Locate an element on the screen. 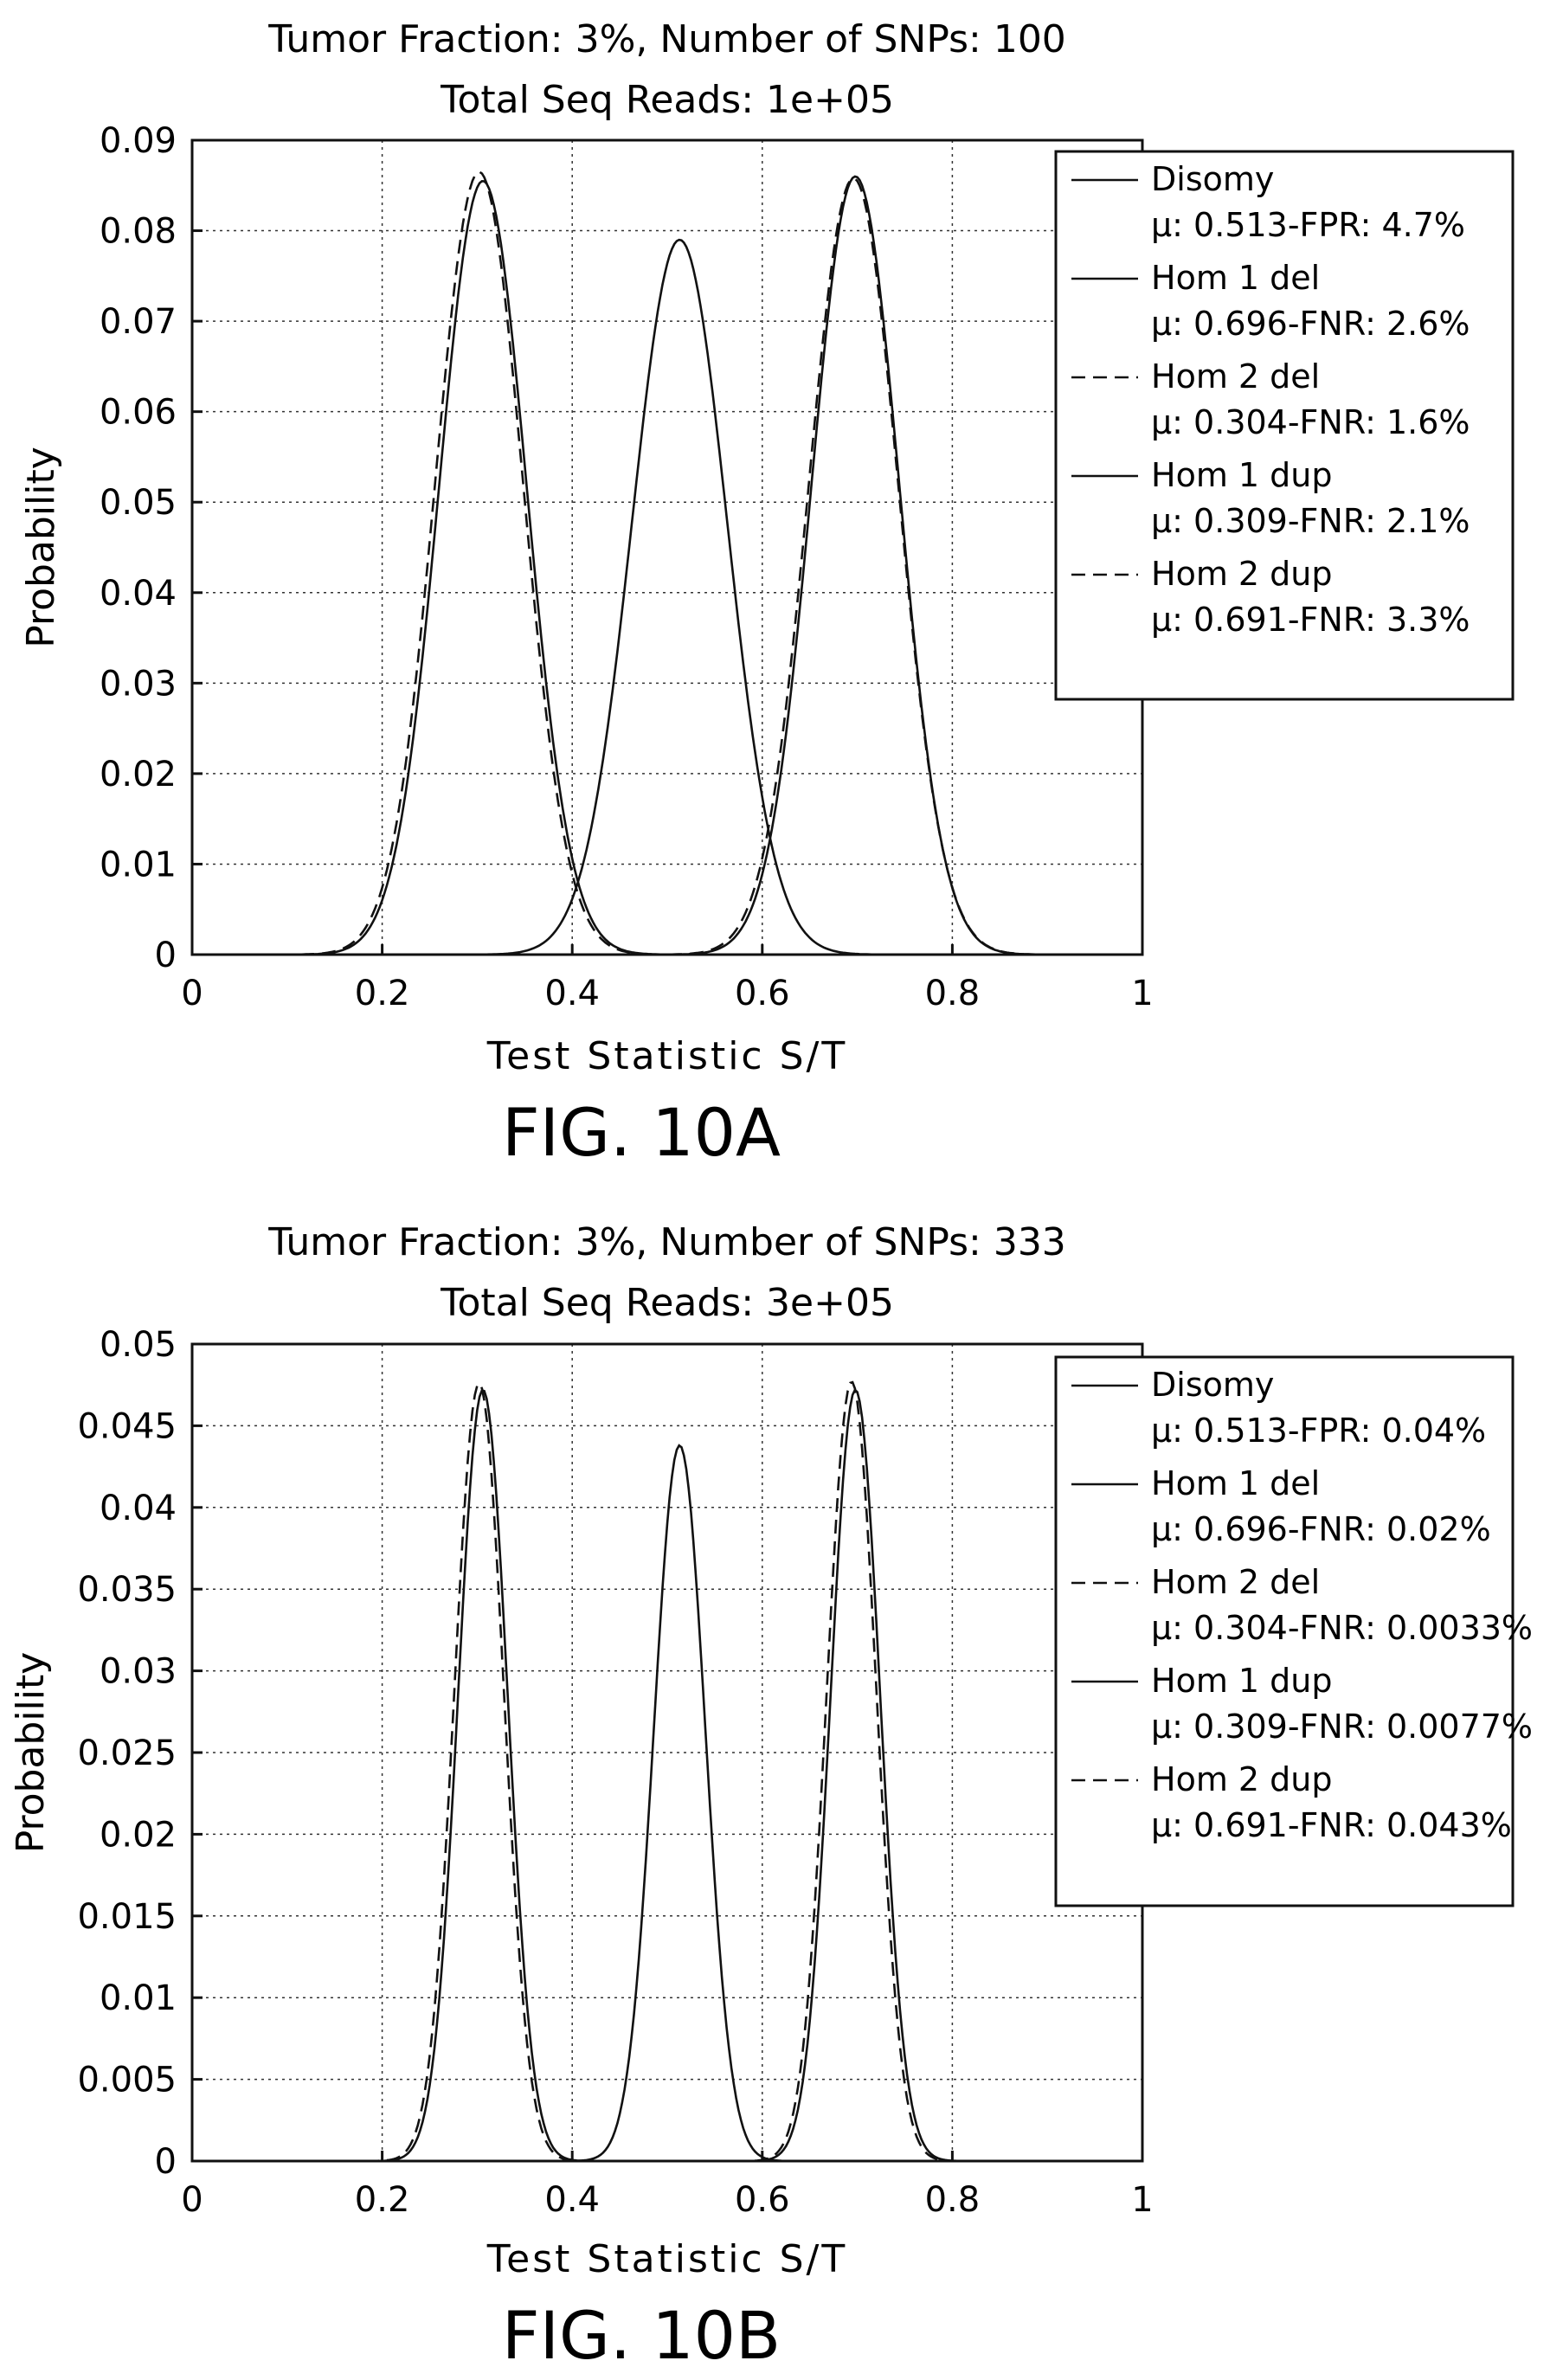 Image resolution: width=1550 pixels, height=2380 pixels. legend-series-detail: μ: 0.691-FNR: 0.043% is located at coordinates (1331, 1825).